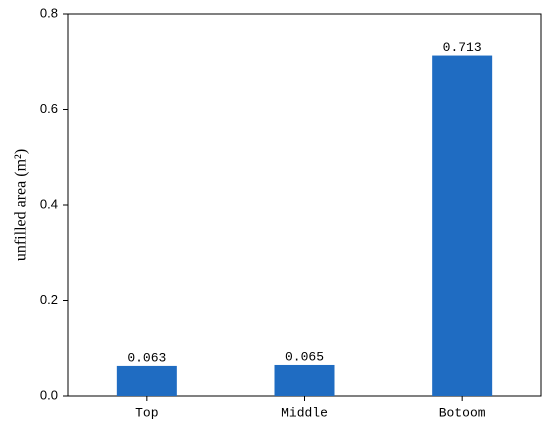 This screenshot has height=428, width=550. Describe the element at coordinates (146, 357) in the screenshot. I see `data-label: 0.063` at that location.